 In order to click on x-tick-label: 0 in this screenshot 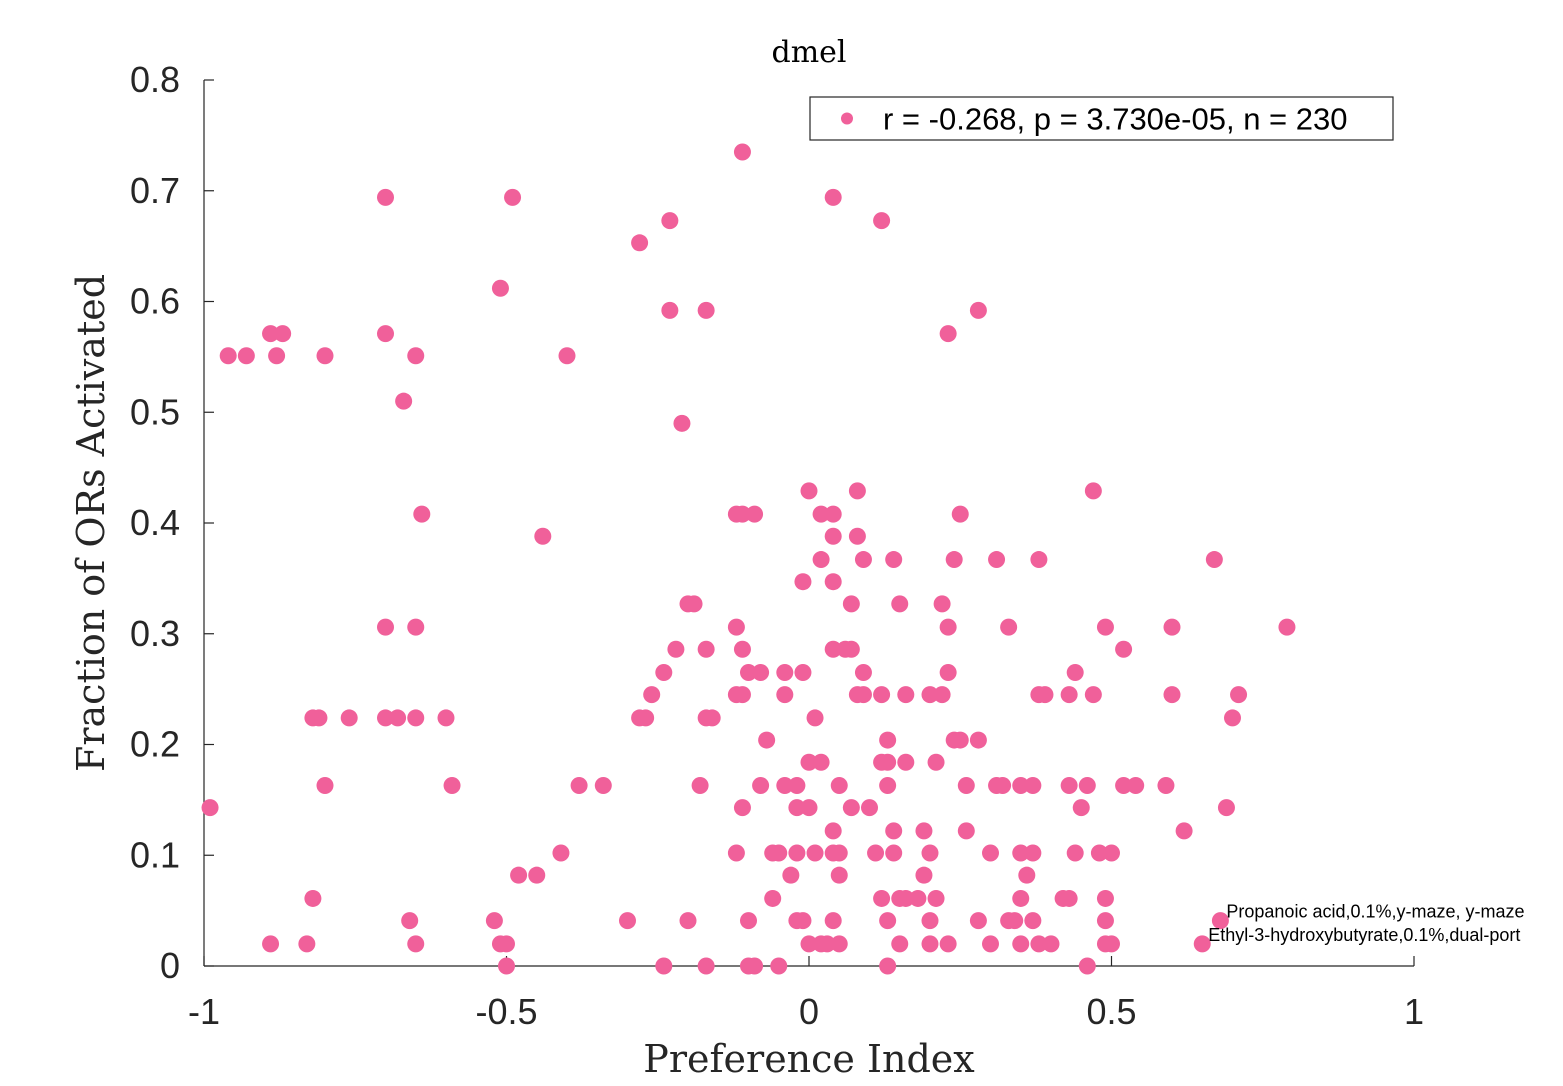, I will do `click(809, 1011)`.